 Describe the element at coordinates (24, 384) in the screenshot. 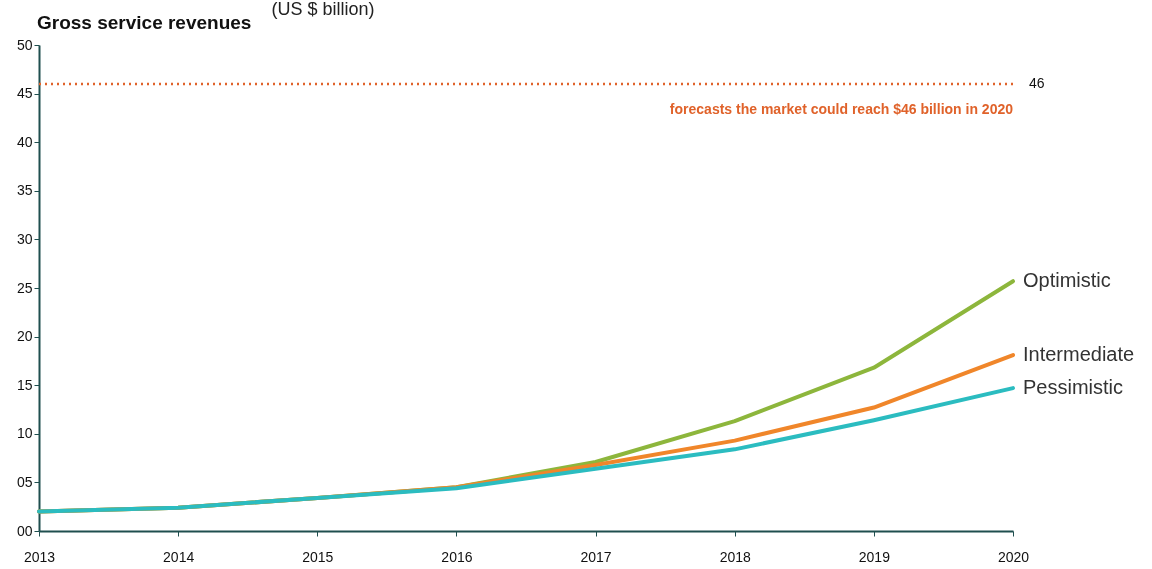

I see `y-tick-label: 15` at that location.